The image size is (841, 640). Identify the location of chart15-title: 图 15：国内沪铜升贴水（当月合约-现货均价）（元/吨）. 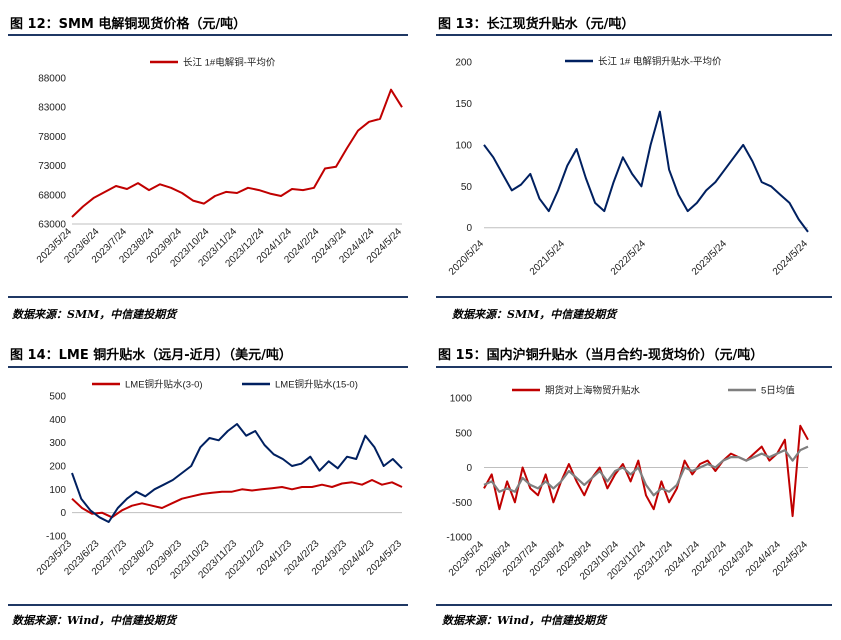
(601, 355).